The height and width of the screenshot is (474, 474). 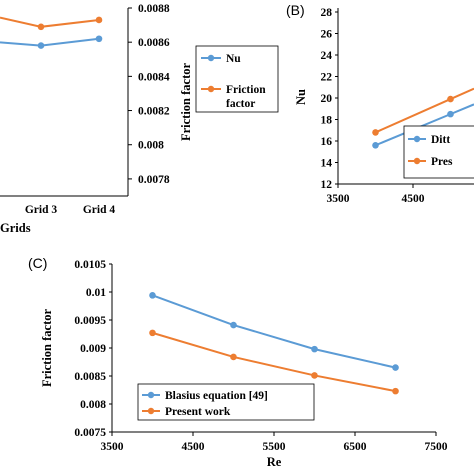 I want to click on panel-c-y-tick-1: 0.01, so click(x=96, y=293).